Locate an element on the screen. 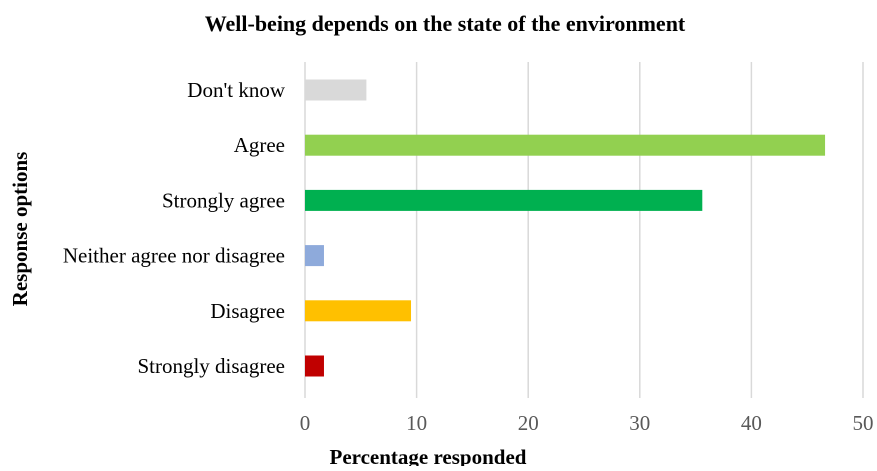 The height and width of the screenshot is (471, 877). category-label: Strongly disagree is located at coordinates (211, 366).